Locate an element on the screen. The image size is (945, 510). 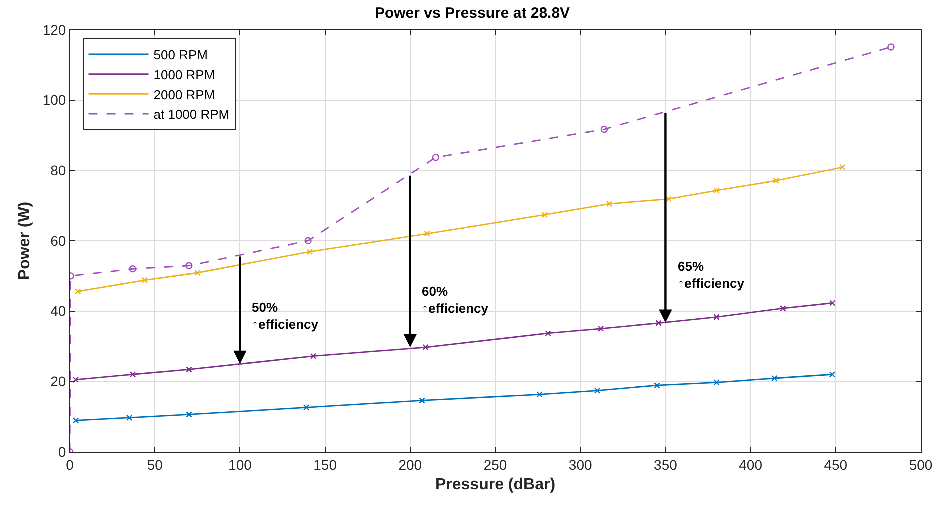
x-tick-label: 500 is located at coordinates (921, 464).